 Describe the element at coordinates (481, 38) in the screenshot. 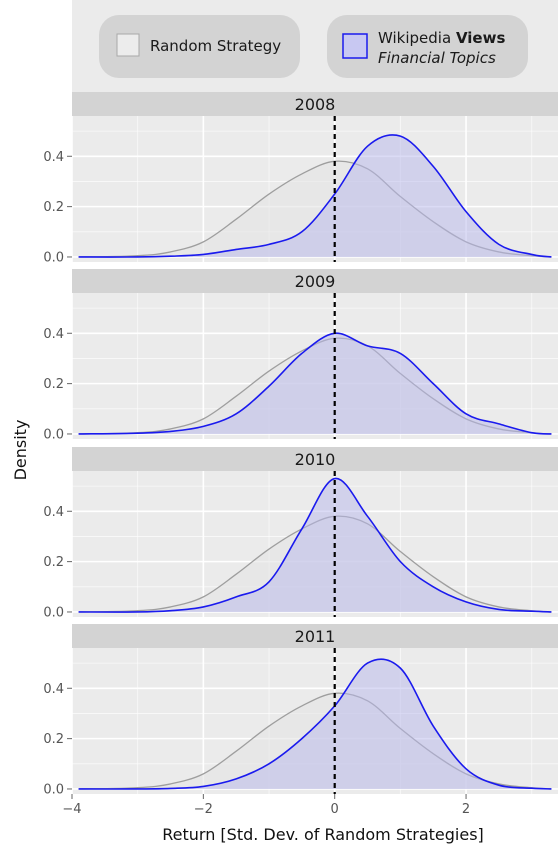

I see `legend-label-wiki-bold: Views` at that location.